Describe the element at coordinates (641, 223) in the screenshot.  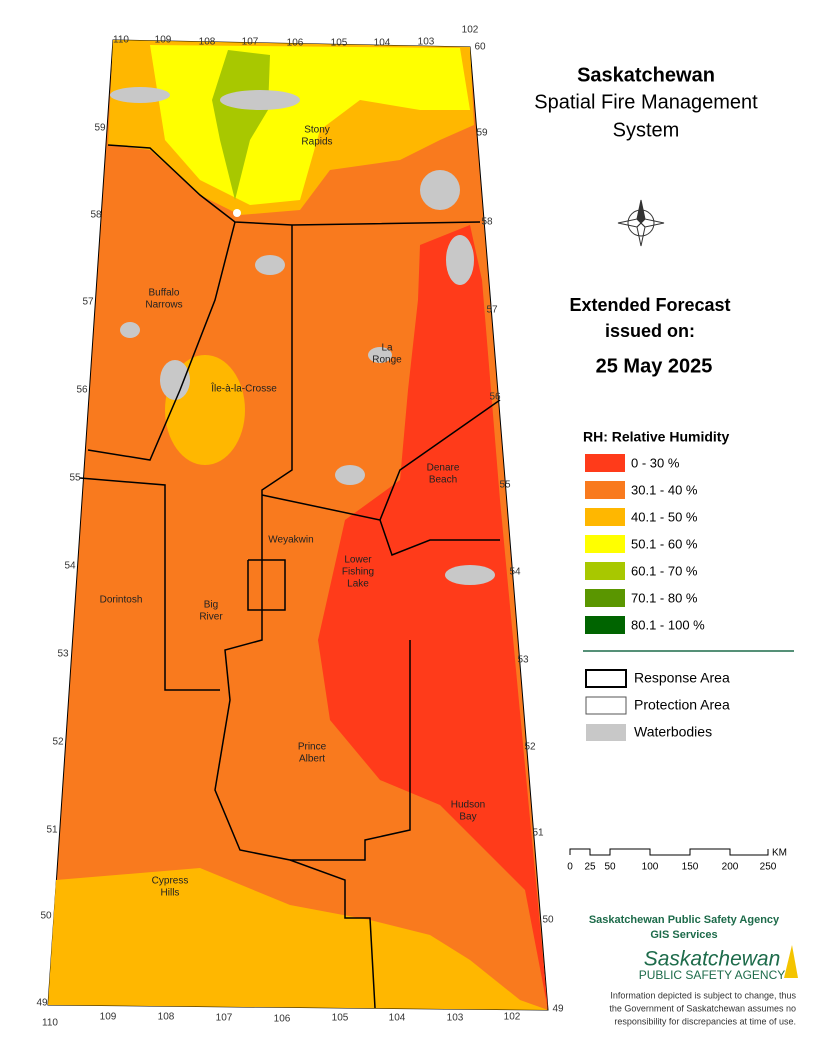
I see `compass` at that location.